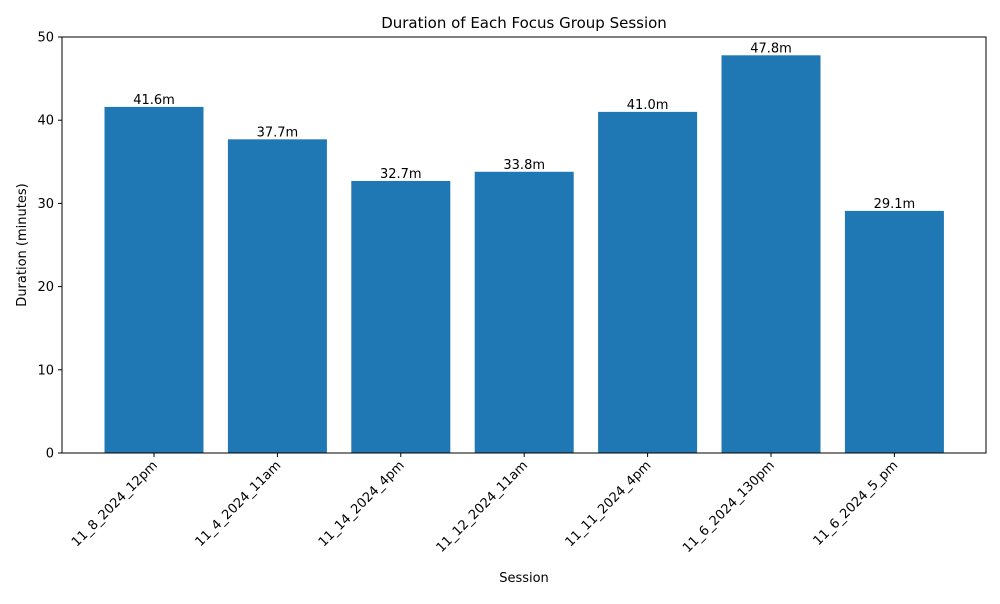 The height and width of the screenshot is (604, 1000). I want to click on x-tick-label: 11_12_2024_11am, so click(482, 506).